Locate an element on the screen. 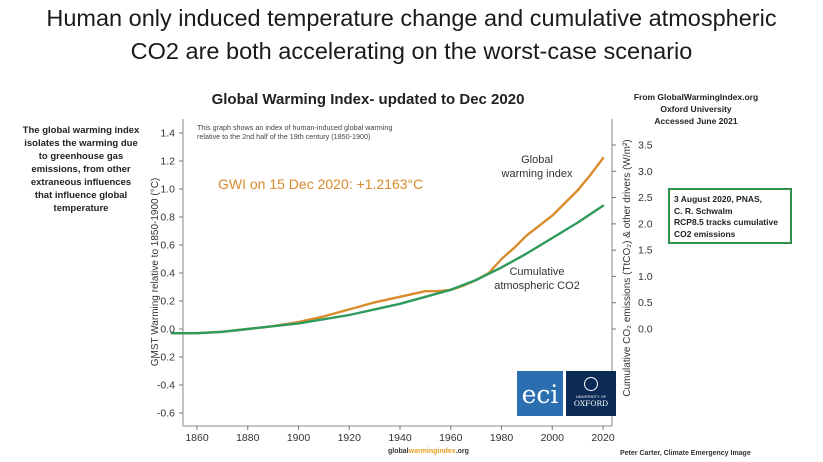 This screenshot has width=823, height=462. pnas-line-2: C. R. Schwalm is located at coordinates (703, 210).